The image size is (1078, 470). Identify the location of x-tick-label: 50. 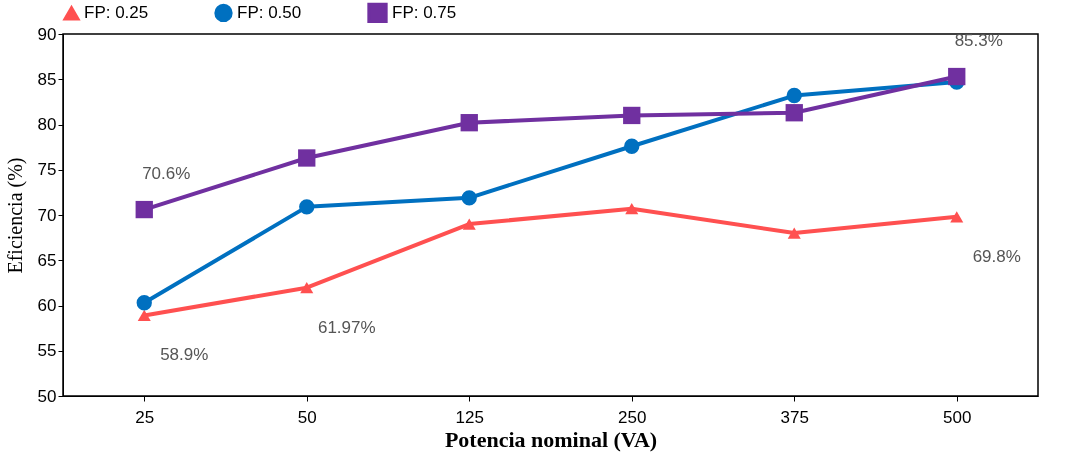
(307, 417).